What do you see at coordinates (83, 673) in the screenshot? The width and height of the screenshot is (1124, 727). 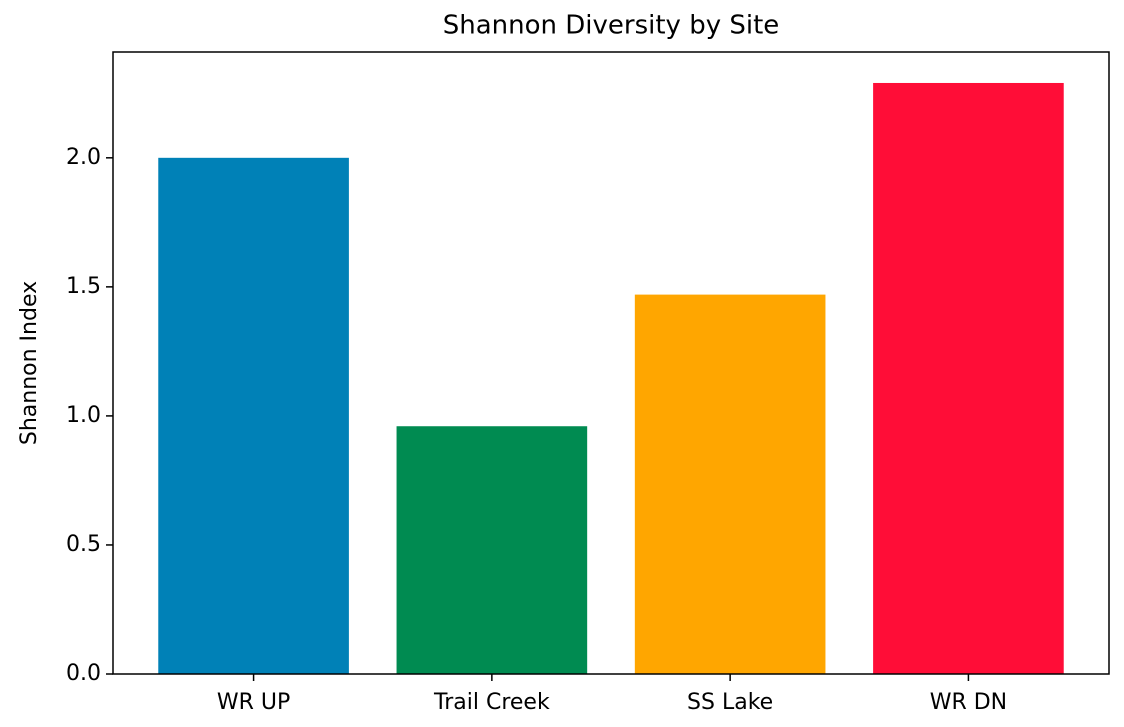 I see `y-tick-label: 0.0` at bounding box center [83, 673].